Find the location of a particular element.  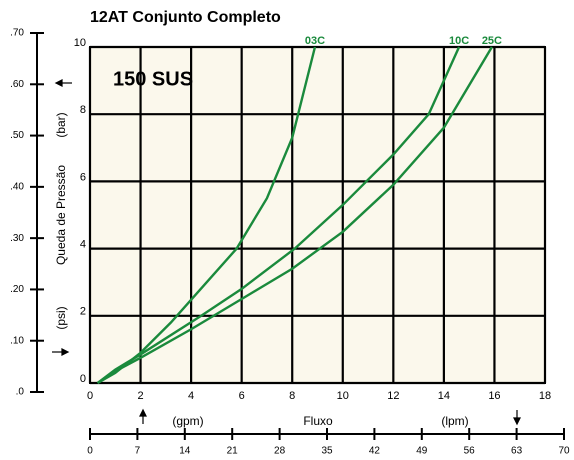

y-tick-label: 6 is located at coordinates (83, 177).